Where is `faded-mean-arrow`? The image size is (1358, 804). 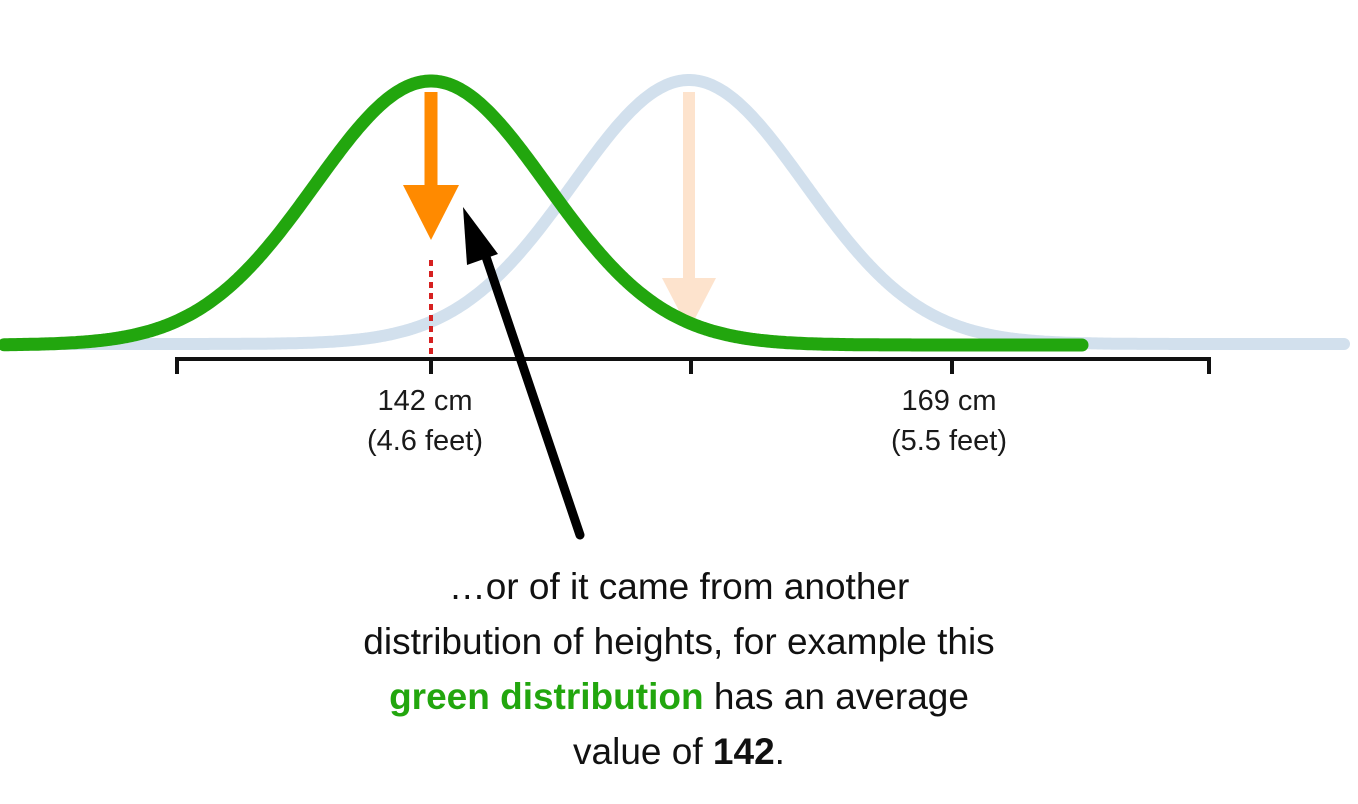 faded-mean-arrow is located at coordinates (689, 211).